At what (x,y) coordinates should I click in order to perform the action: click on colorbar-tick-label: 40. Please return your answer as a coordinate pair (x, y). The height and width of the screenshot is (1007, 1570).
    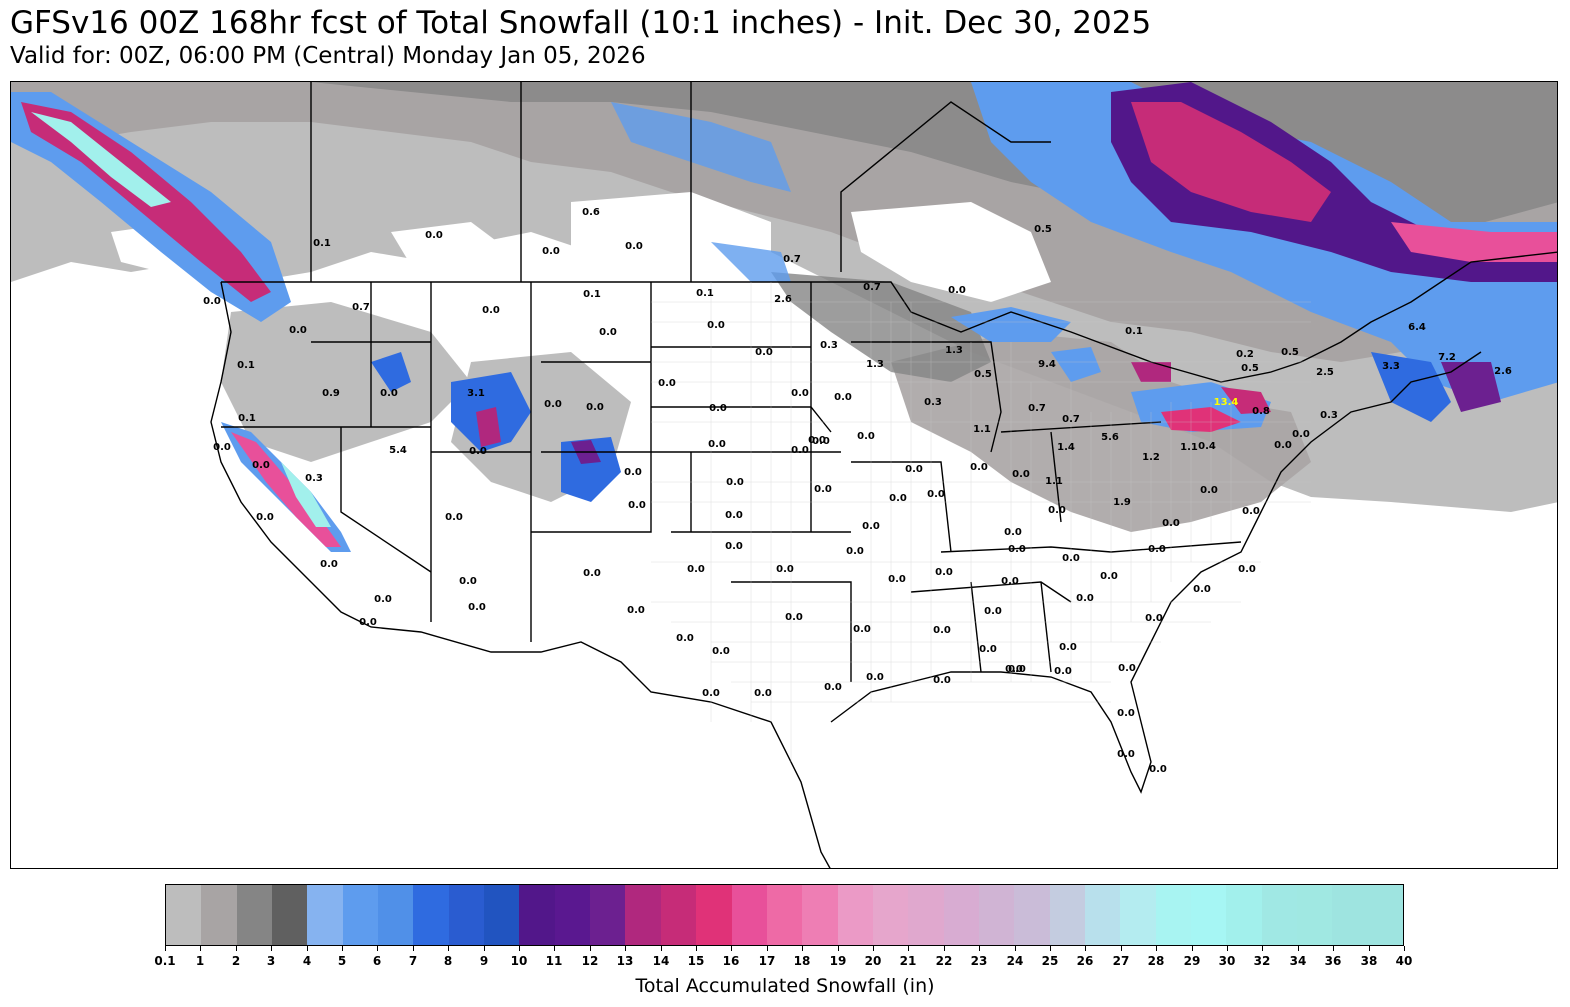
    Looking at the image, I should click on (1404, 961).